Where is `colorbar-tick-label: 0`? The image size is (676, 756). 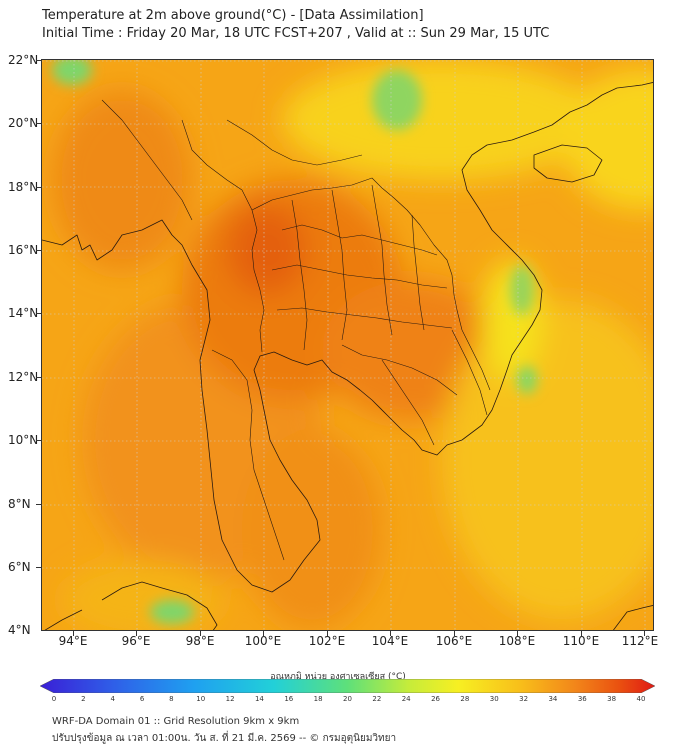
colorbar-tick-label: 0 is located at coordinates (54, 699).